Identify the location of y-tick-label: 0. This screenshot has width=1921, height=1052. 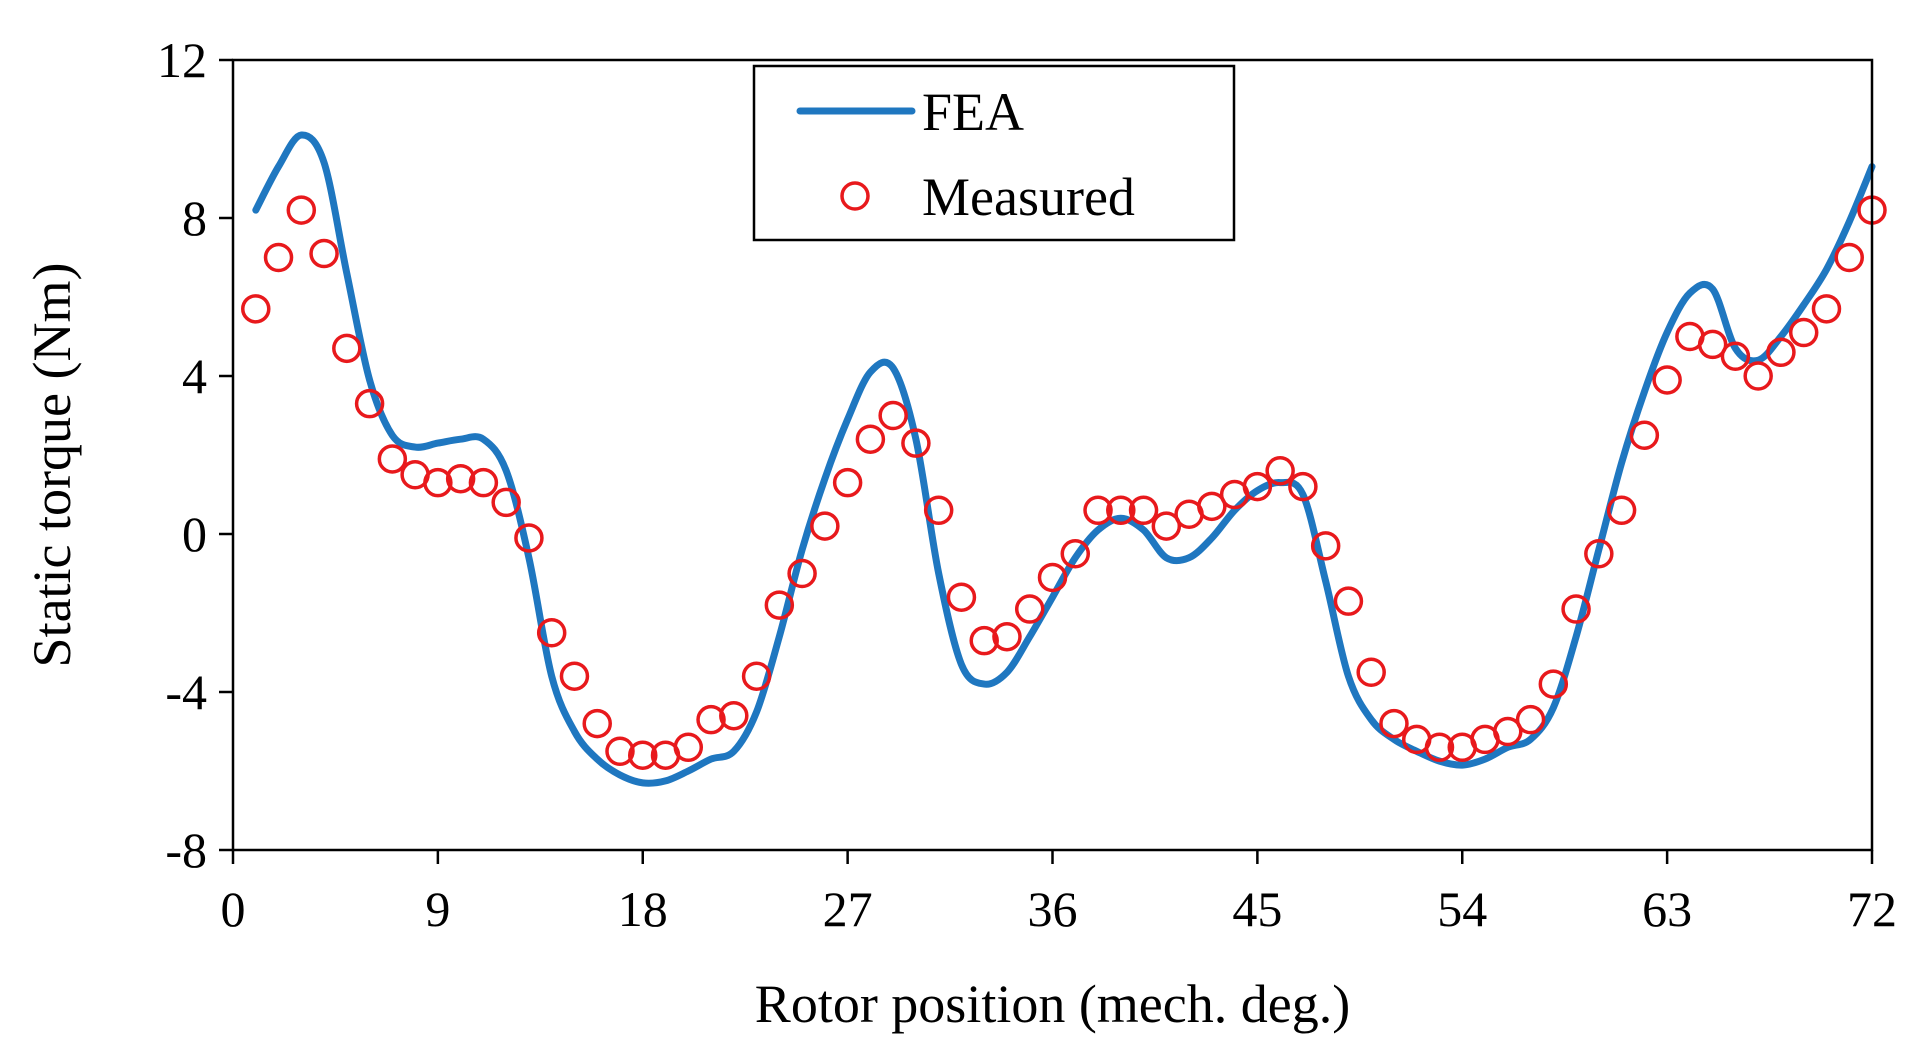
(194, 534).